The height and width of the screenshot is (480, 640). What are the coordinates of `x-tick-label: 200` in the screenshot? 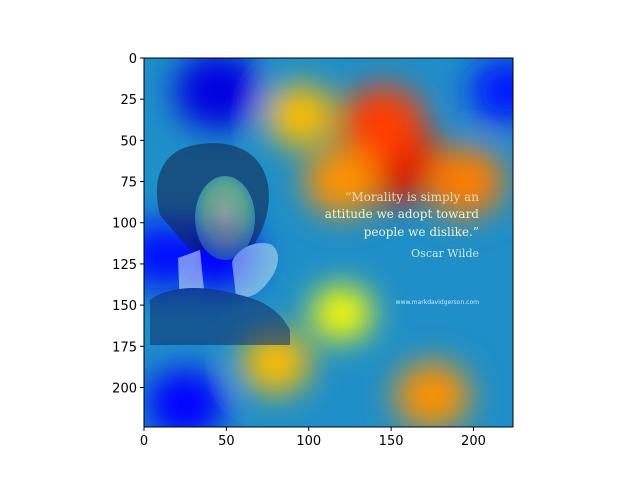 It's located at (473, 441).